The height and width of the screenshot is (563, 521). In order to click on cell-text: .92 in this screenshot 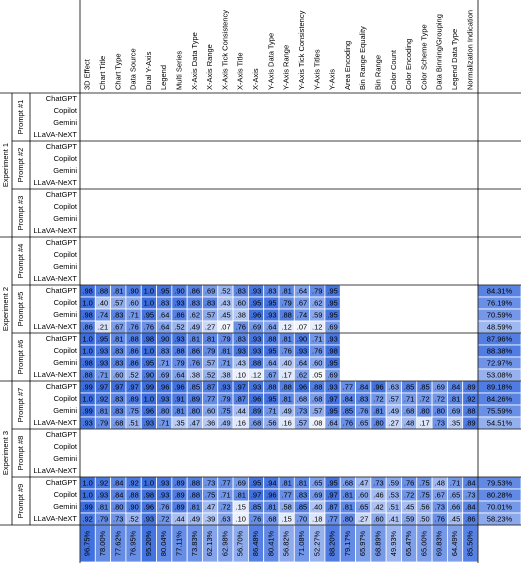, I will do `click(133, 482)`.